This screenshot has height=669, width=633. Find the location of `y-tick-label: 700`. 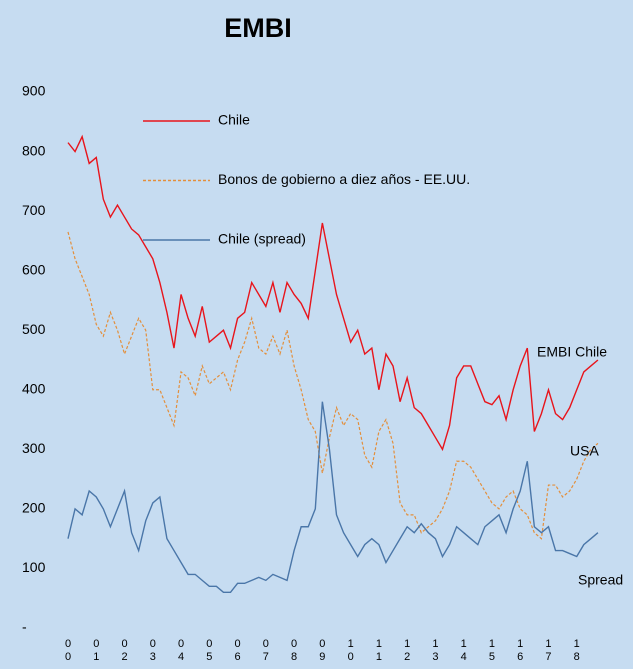

y-tick-label: 700 is located at coordinates (34, 210).